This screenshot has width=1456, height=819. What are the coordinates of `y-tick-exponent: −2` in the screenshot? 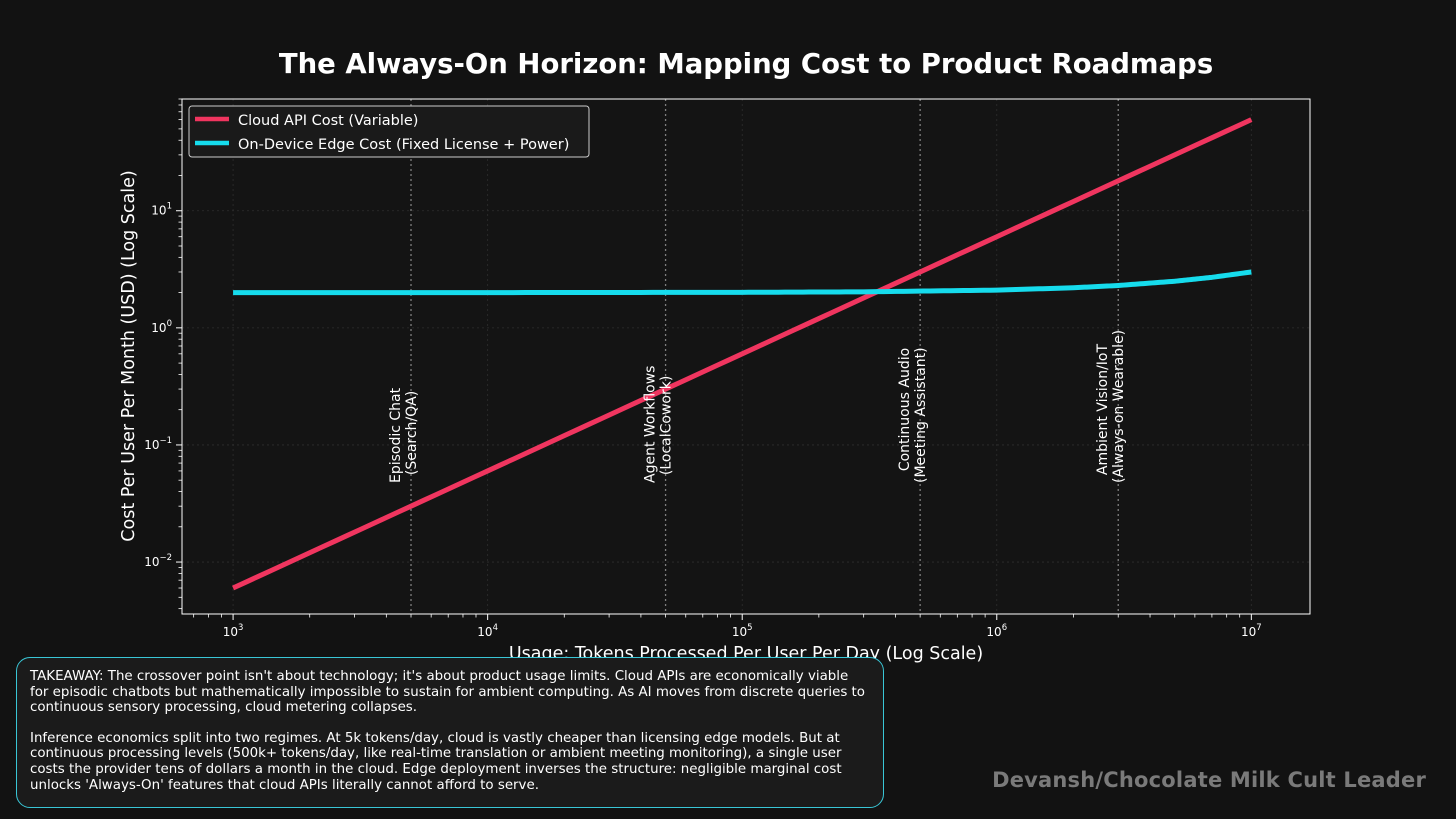 It's located at (165, 558).